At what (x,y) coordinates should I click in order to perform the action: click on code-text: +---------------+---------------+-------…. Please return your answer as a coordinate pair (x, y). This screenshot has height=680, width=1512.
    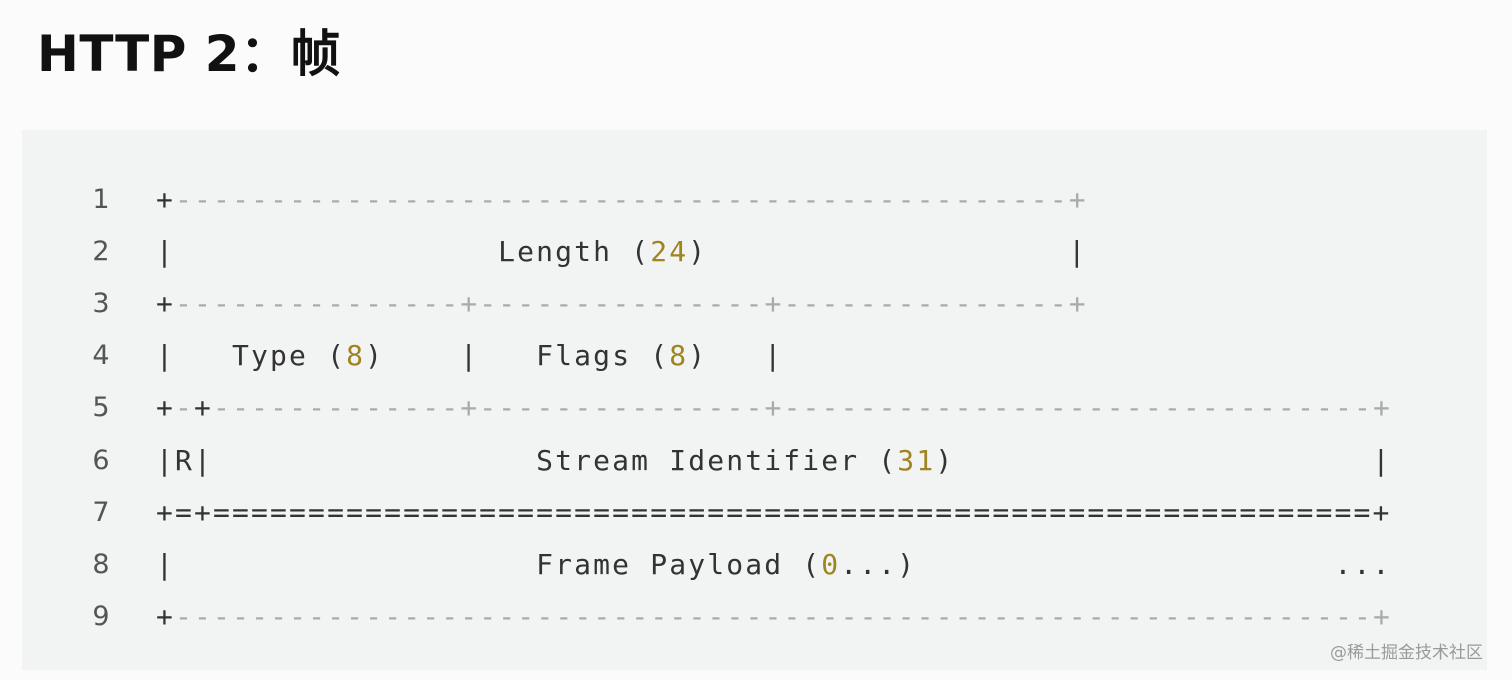
    Looking at the image, I should click on (622, 304).